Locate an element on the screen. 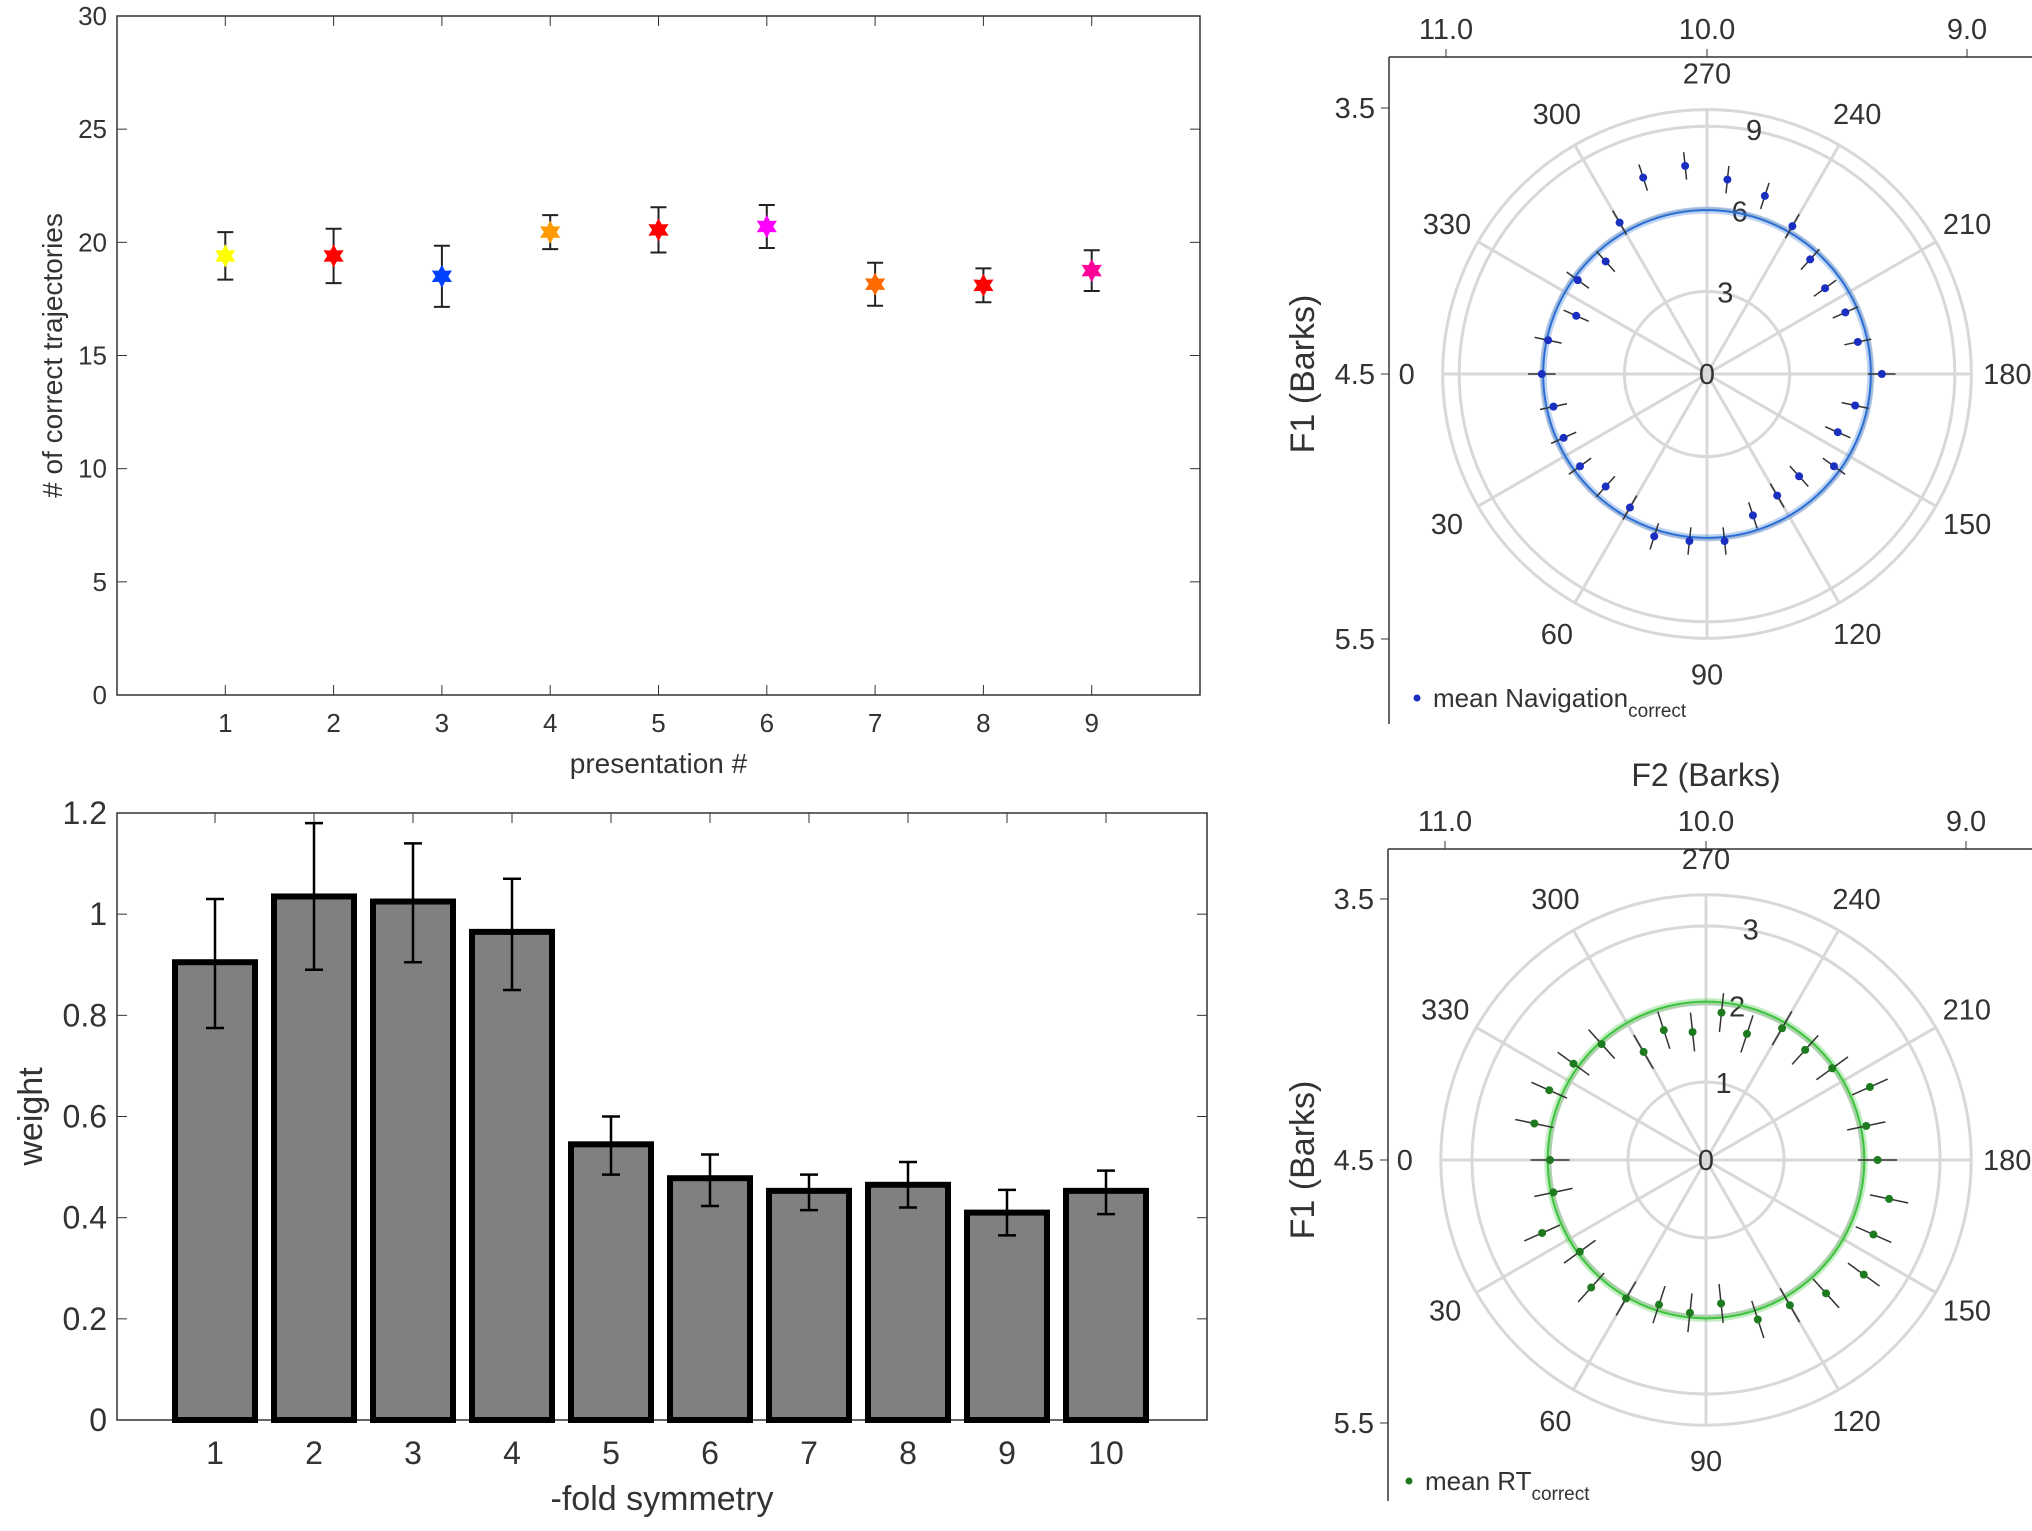 The width and height of the screenshot is (2032, 1531). top-axis-label: F2 (Barks) is located at coordinates (1705, 775).